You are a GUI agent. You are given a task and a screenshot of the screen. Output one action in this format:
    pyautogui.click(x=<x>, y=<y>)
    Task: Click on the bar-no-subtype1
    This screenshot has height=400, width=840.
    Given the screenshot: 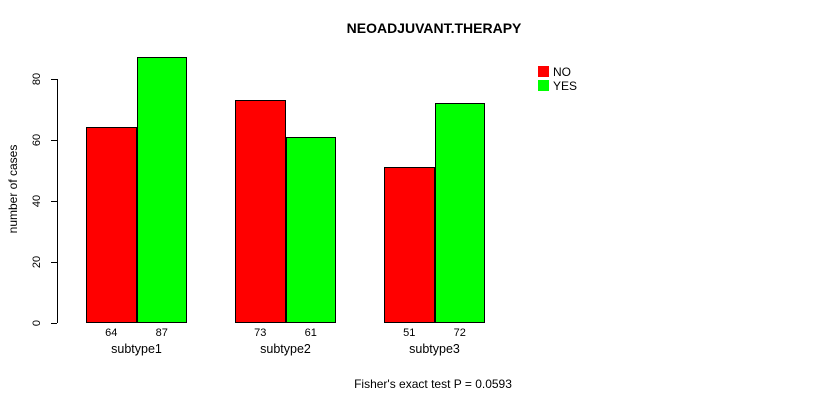 What is the action you would take?
    pyautogui.click(x=111, y=225)
    